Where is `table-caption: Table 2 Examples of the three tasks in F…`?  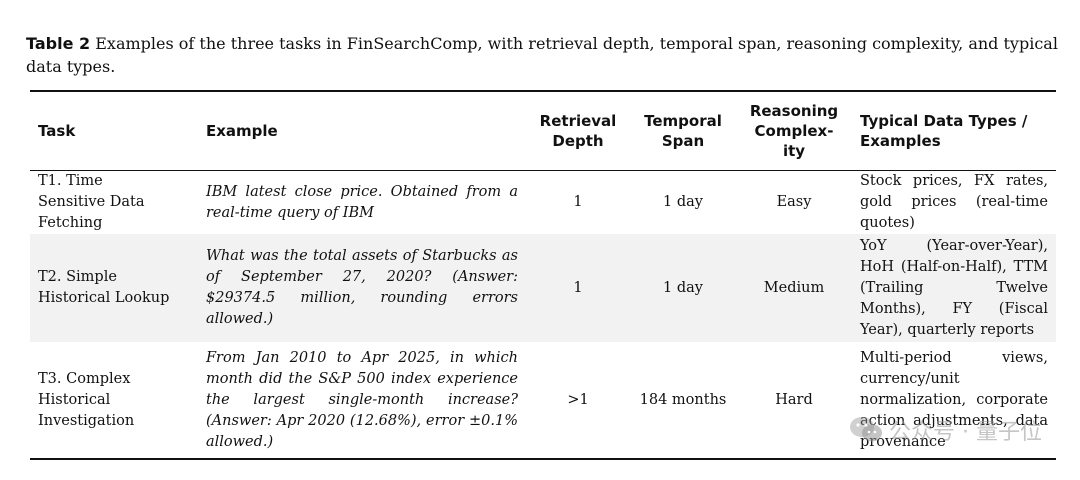 table-caption: Table 2 Examples of the three tasks in F… is located at coordinates (546, 55).